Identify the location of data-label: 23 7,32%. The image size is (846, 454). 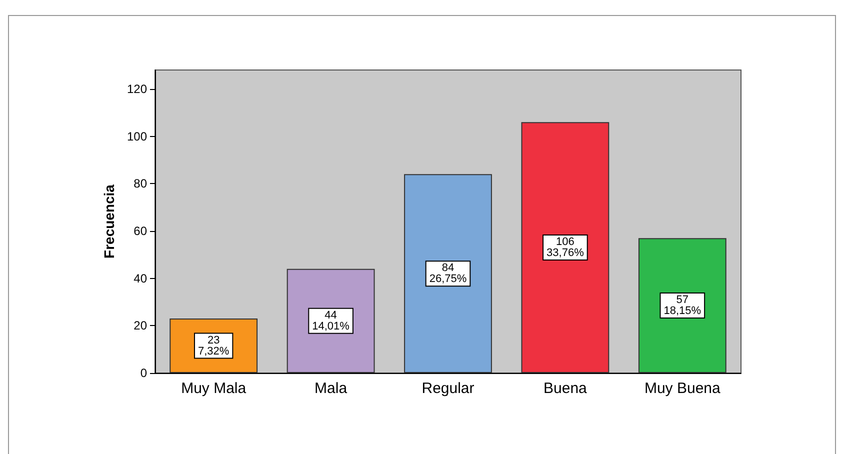
(214, 346).